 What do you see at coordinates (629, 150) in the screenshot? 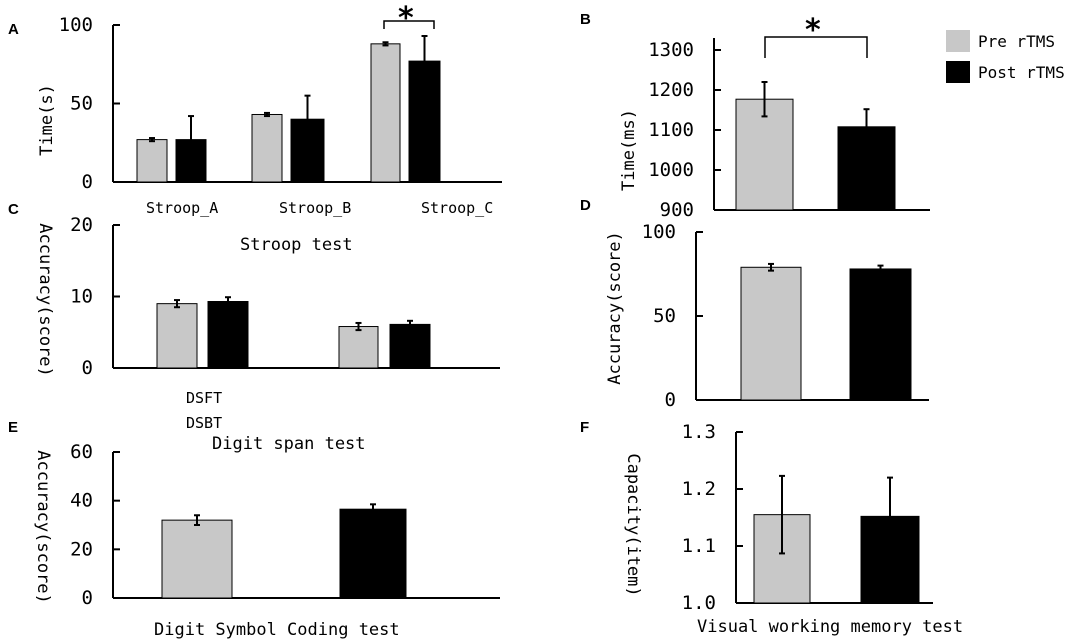
I see `panel-b-y-axis-label: Time(ms)` at bounding box center [629, 150].